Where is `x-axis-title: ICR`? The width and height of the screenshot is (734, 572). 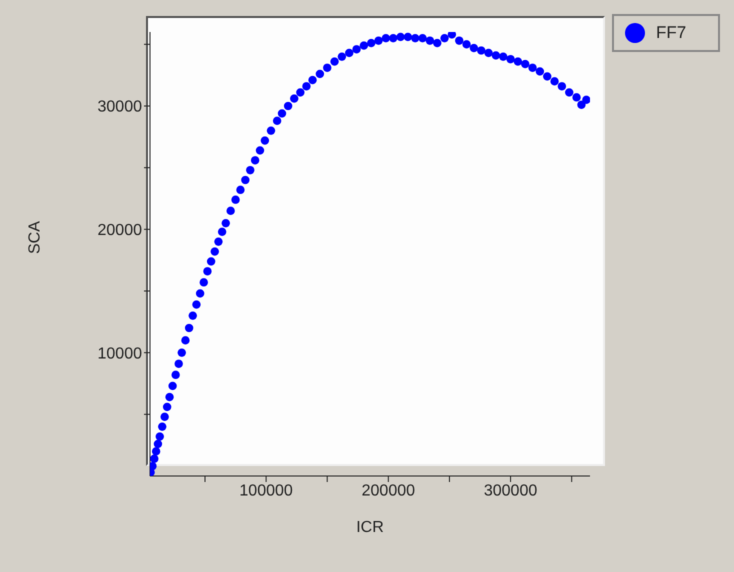 x-axis-title: ICR is located at coordinates (370, 527).